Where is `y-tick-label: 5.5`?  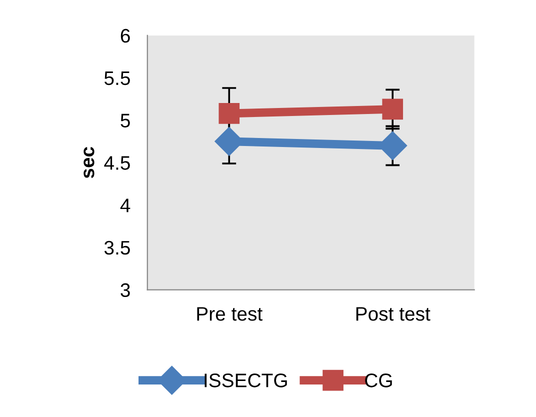
y-tick-label: 5.5 is located at coordinates (117, 79).